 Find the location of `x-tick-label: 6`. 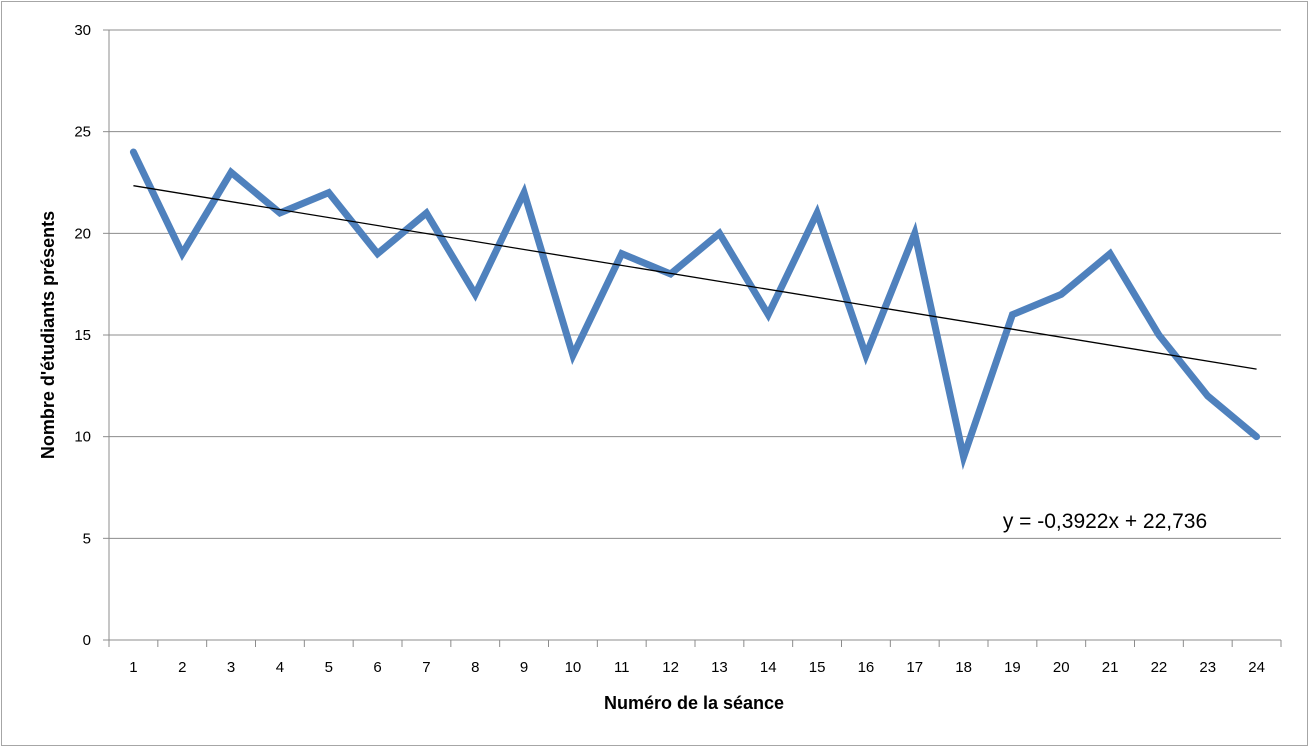

x-tick-label: 6 is located at coordinates (377, 667).